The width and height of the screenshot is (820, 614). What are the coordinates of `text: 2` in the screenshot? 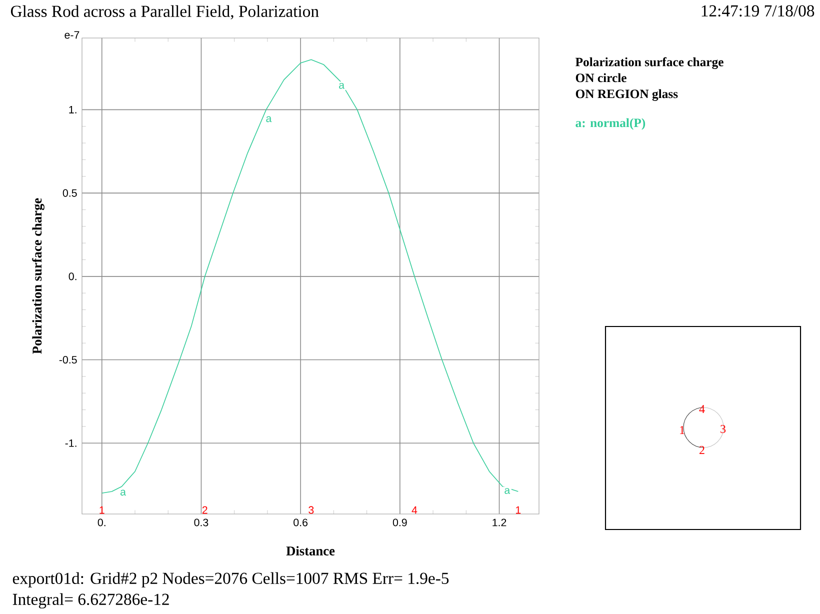 It's located at (702, 450).